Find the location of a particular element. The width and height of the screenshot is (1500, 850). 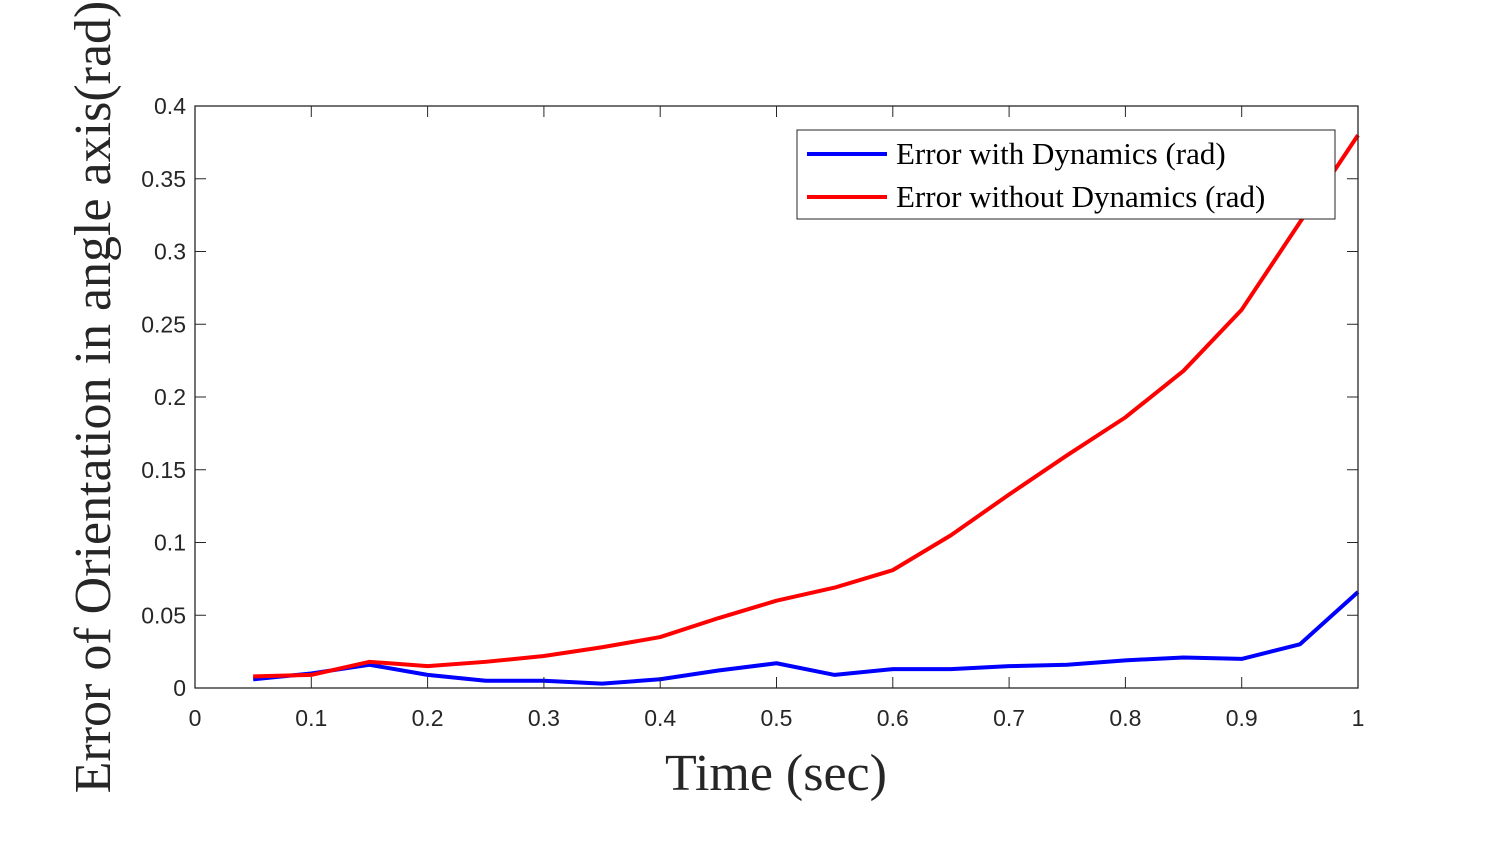

x-tick-label: 0.1 is located at coordinates (311, 718).